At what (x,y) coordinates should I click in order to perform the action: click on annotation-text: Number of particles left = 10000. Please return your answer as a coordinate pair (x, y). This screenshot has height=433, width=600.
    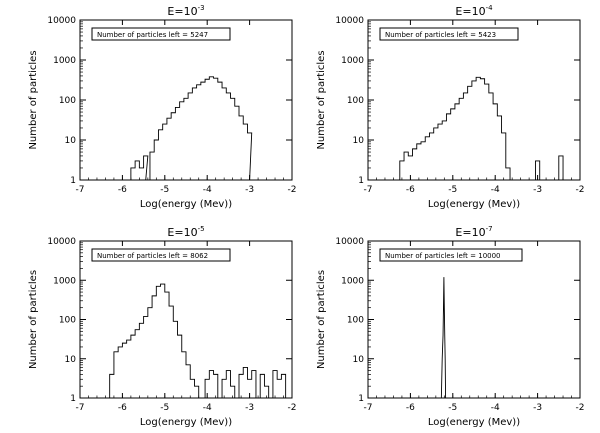
    Looking at the image, I should click on (443, 256).